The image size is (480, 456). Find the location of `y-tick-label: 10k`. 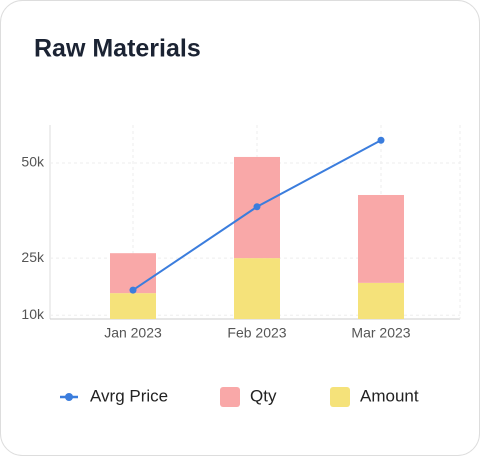

y-tick-label: 10k is located at coordinates (33, 314).